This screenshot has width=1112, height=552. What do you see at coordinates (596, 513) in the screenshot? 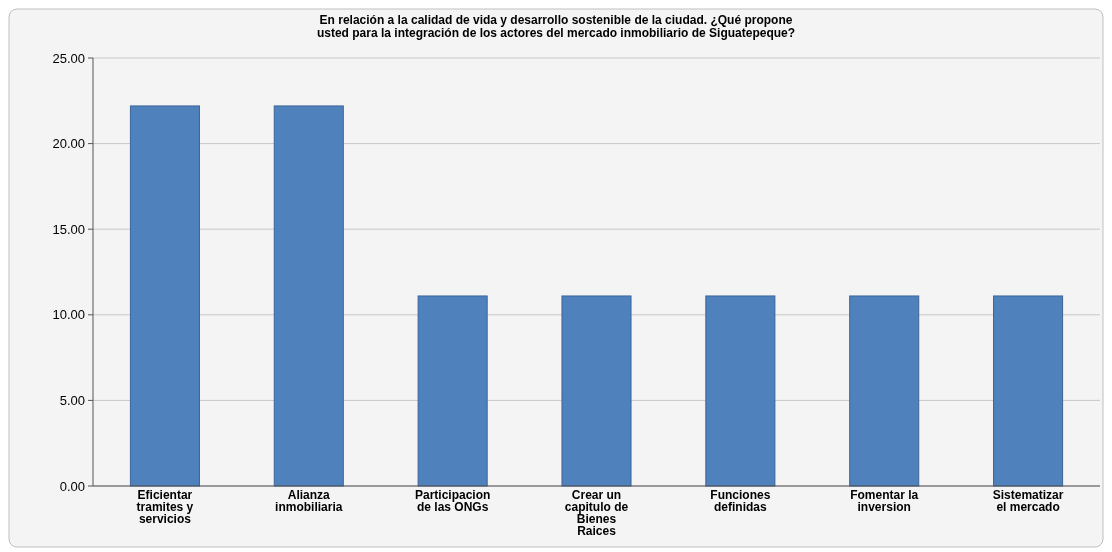
I see `x-tick-label: Crear un capitulo de Bienes Raices` at bounding box center [596, 513].